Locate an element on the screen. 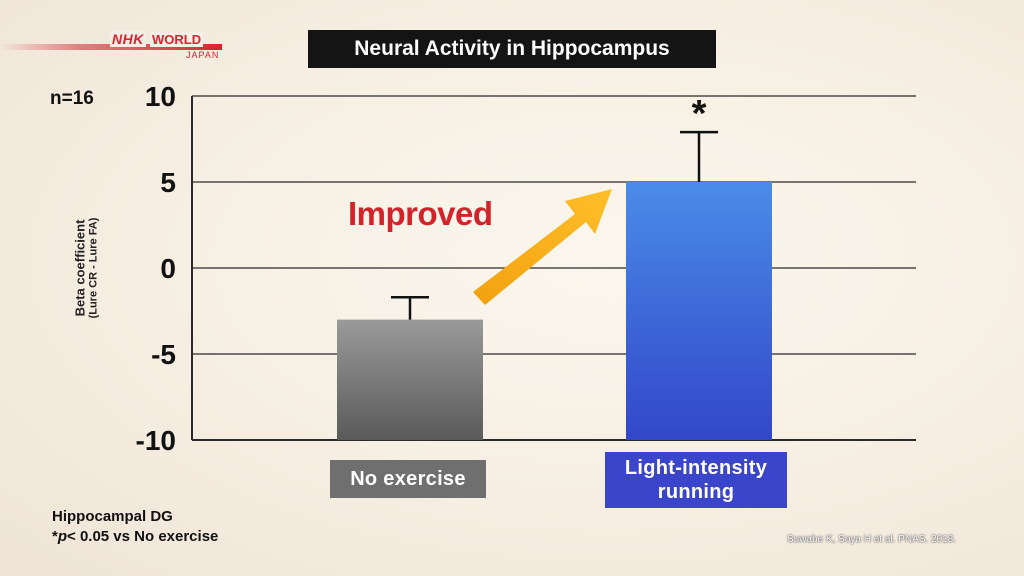 The width and height of the screenshot is (1024, 576). logo-stripe is located at coordinates (111, 47).